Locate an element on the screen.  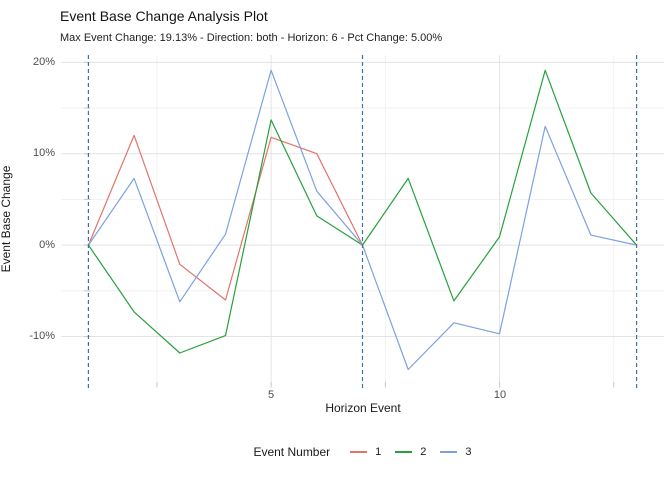
y-tick-label: 0% is located at coordinates (47, 245).